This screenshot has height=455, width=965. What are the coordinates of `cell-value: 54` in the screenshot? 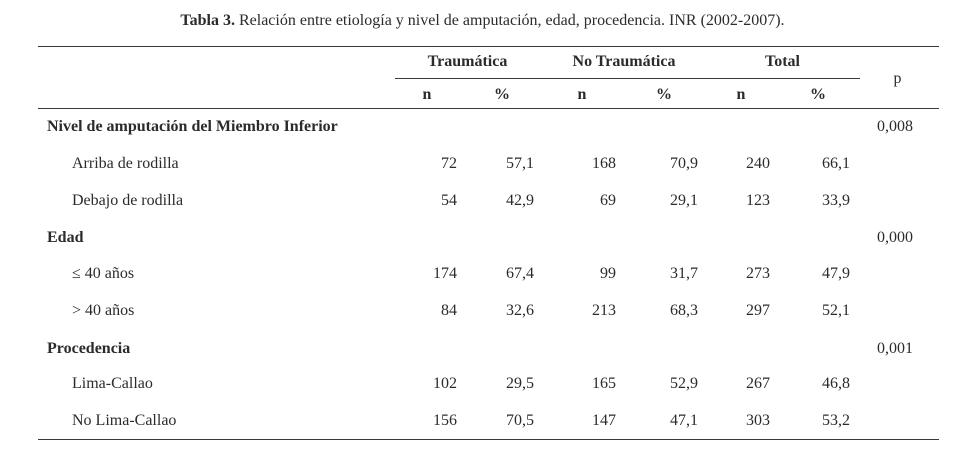 It's located at (449, 200).